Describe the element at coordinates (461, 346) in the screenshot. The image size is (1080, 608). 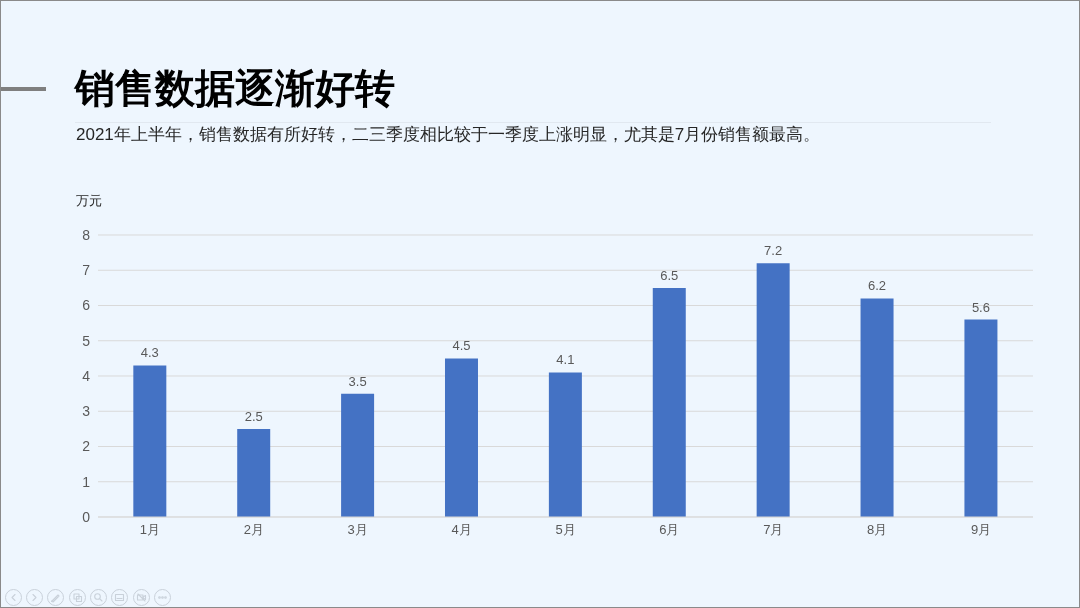
I see `data-label: 4.5` at that location.